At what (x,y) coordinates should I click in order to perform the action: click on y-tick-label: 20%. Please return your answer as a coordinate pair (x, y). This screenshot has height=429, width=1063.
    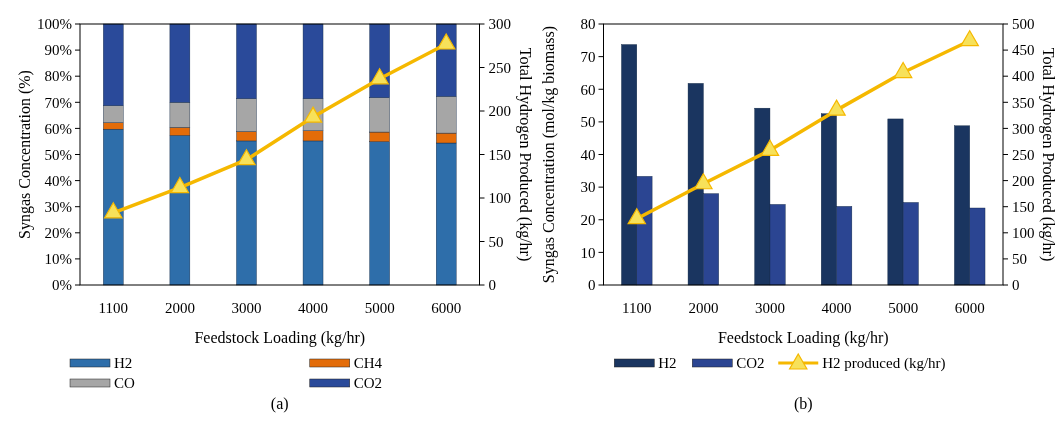
    Looking at the image, I should click on (58, 233).